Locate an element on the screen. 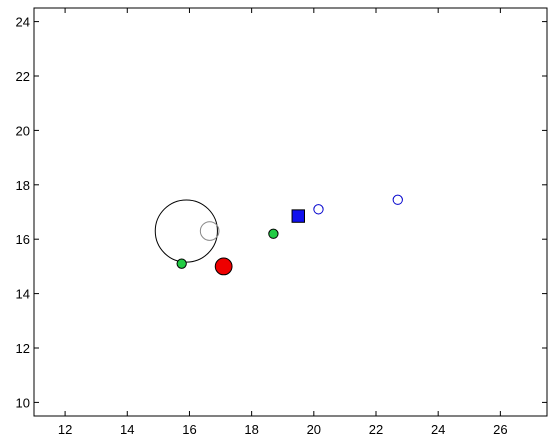  data-point-square is located at coordinates (298, 216).